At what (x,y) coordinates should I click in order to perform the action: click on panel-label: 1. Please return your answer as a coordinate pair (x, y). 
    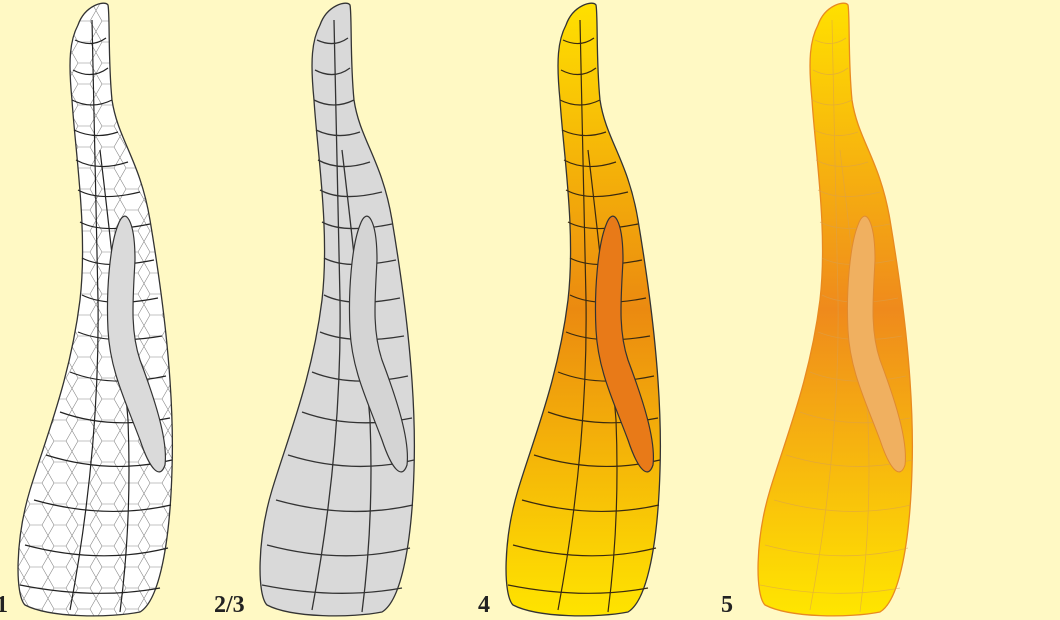
    Looking at the image, I should click on (4, 605).